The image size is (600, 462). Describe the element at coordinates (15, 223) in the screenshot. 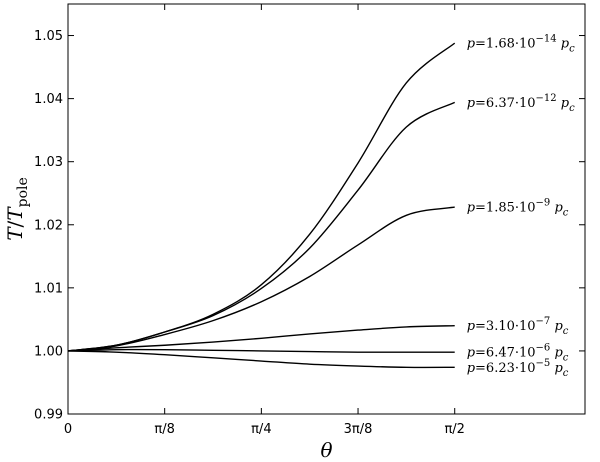

I see `y-axis-label-slash: /` at that location.